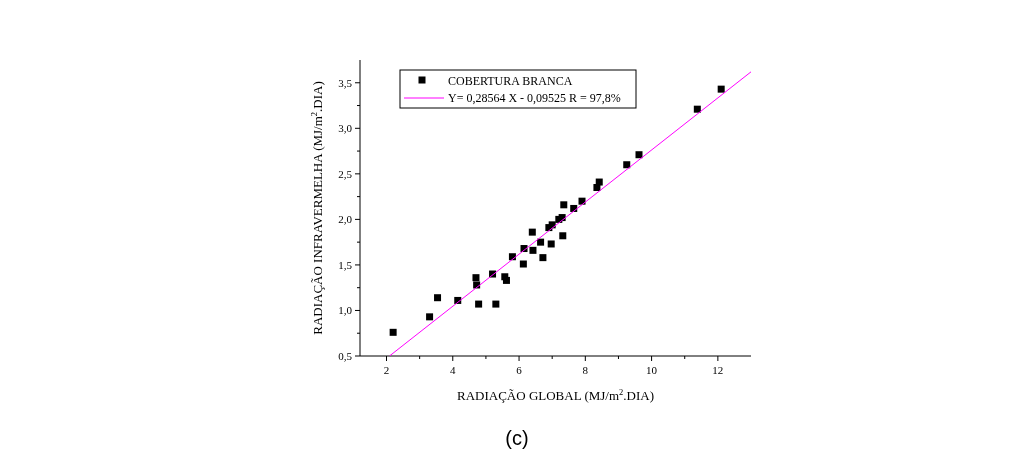 This screenshot has height=473, width=1035. I want to click on y-tick-label: 3,5, so click(345, 82).